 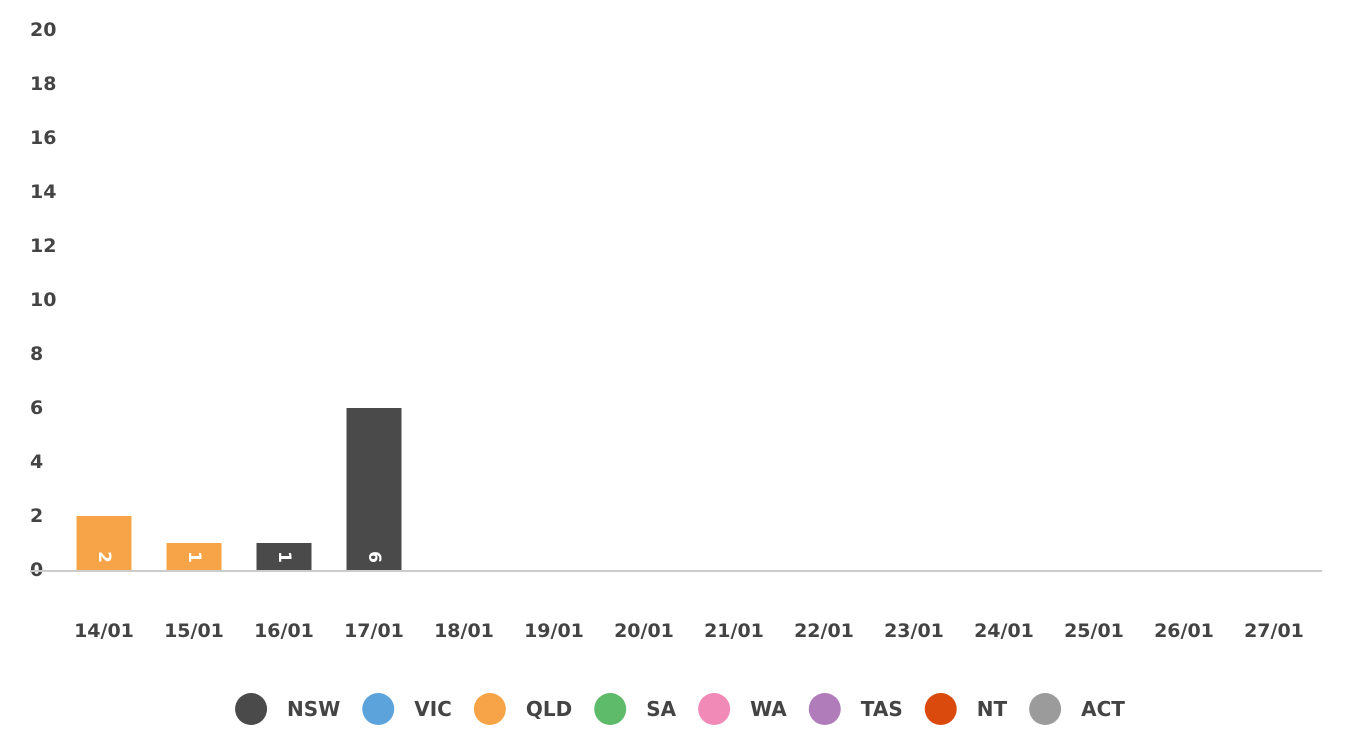 What do you see at coordinates (104, 631) in the screenshot?
I see `x-tick-label: 14/01` at bounding box center [104, 631].